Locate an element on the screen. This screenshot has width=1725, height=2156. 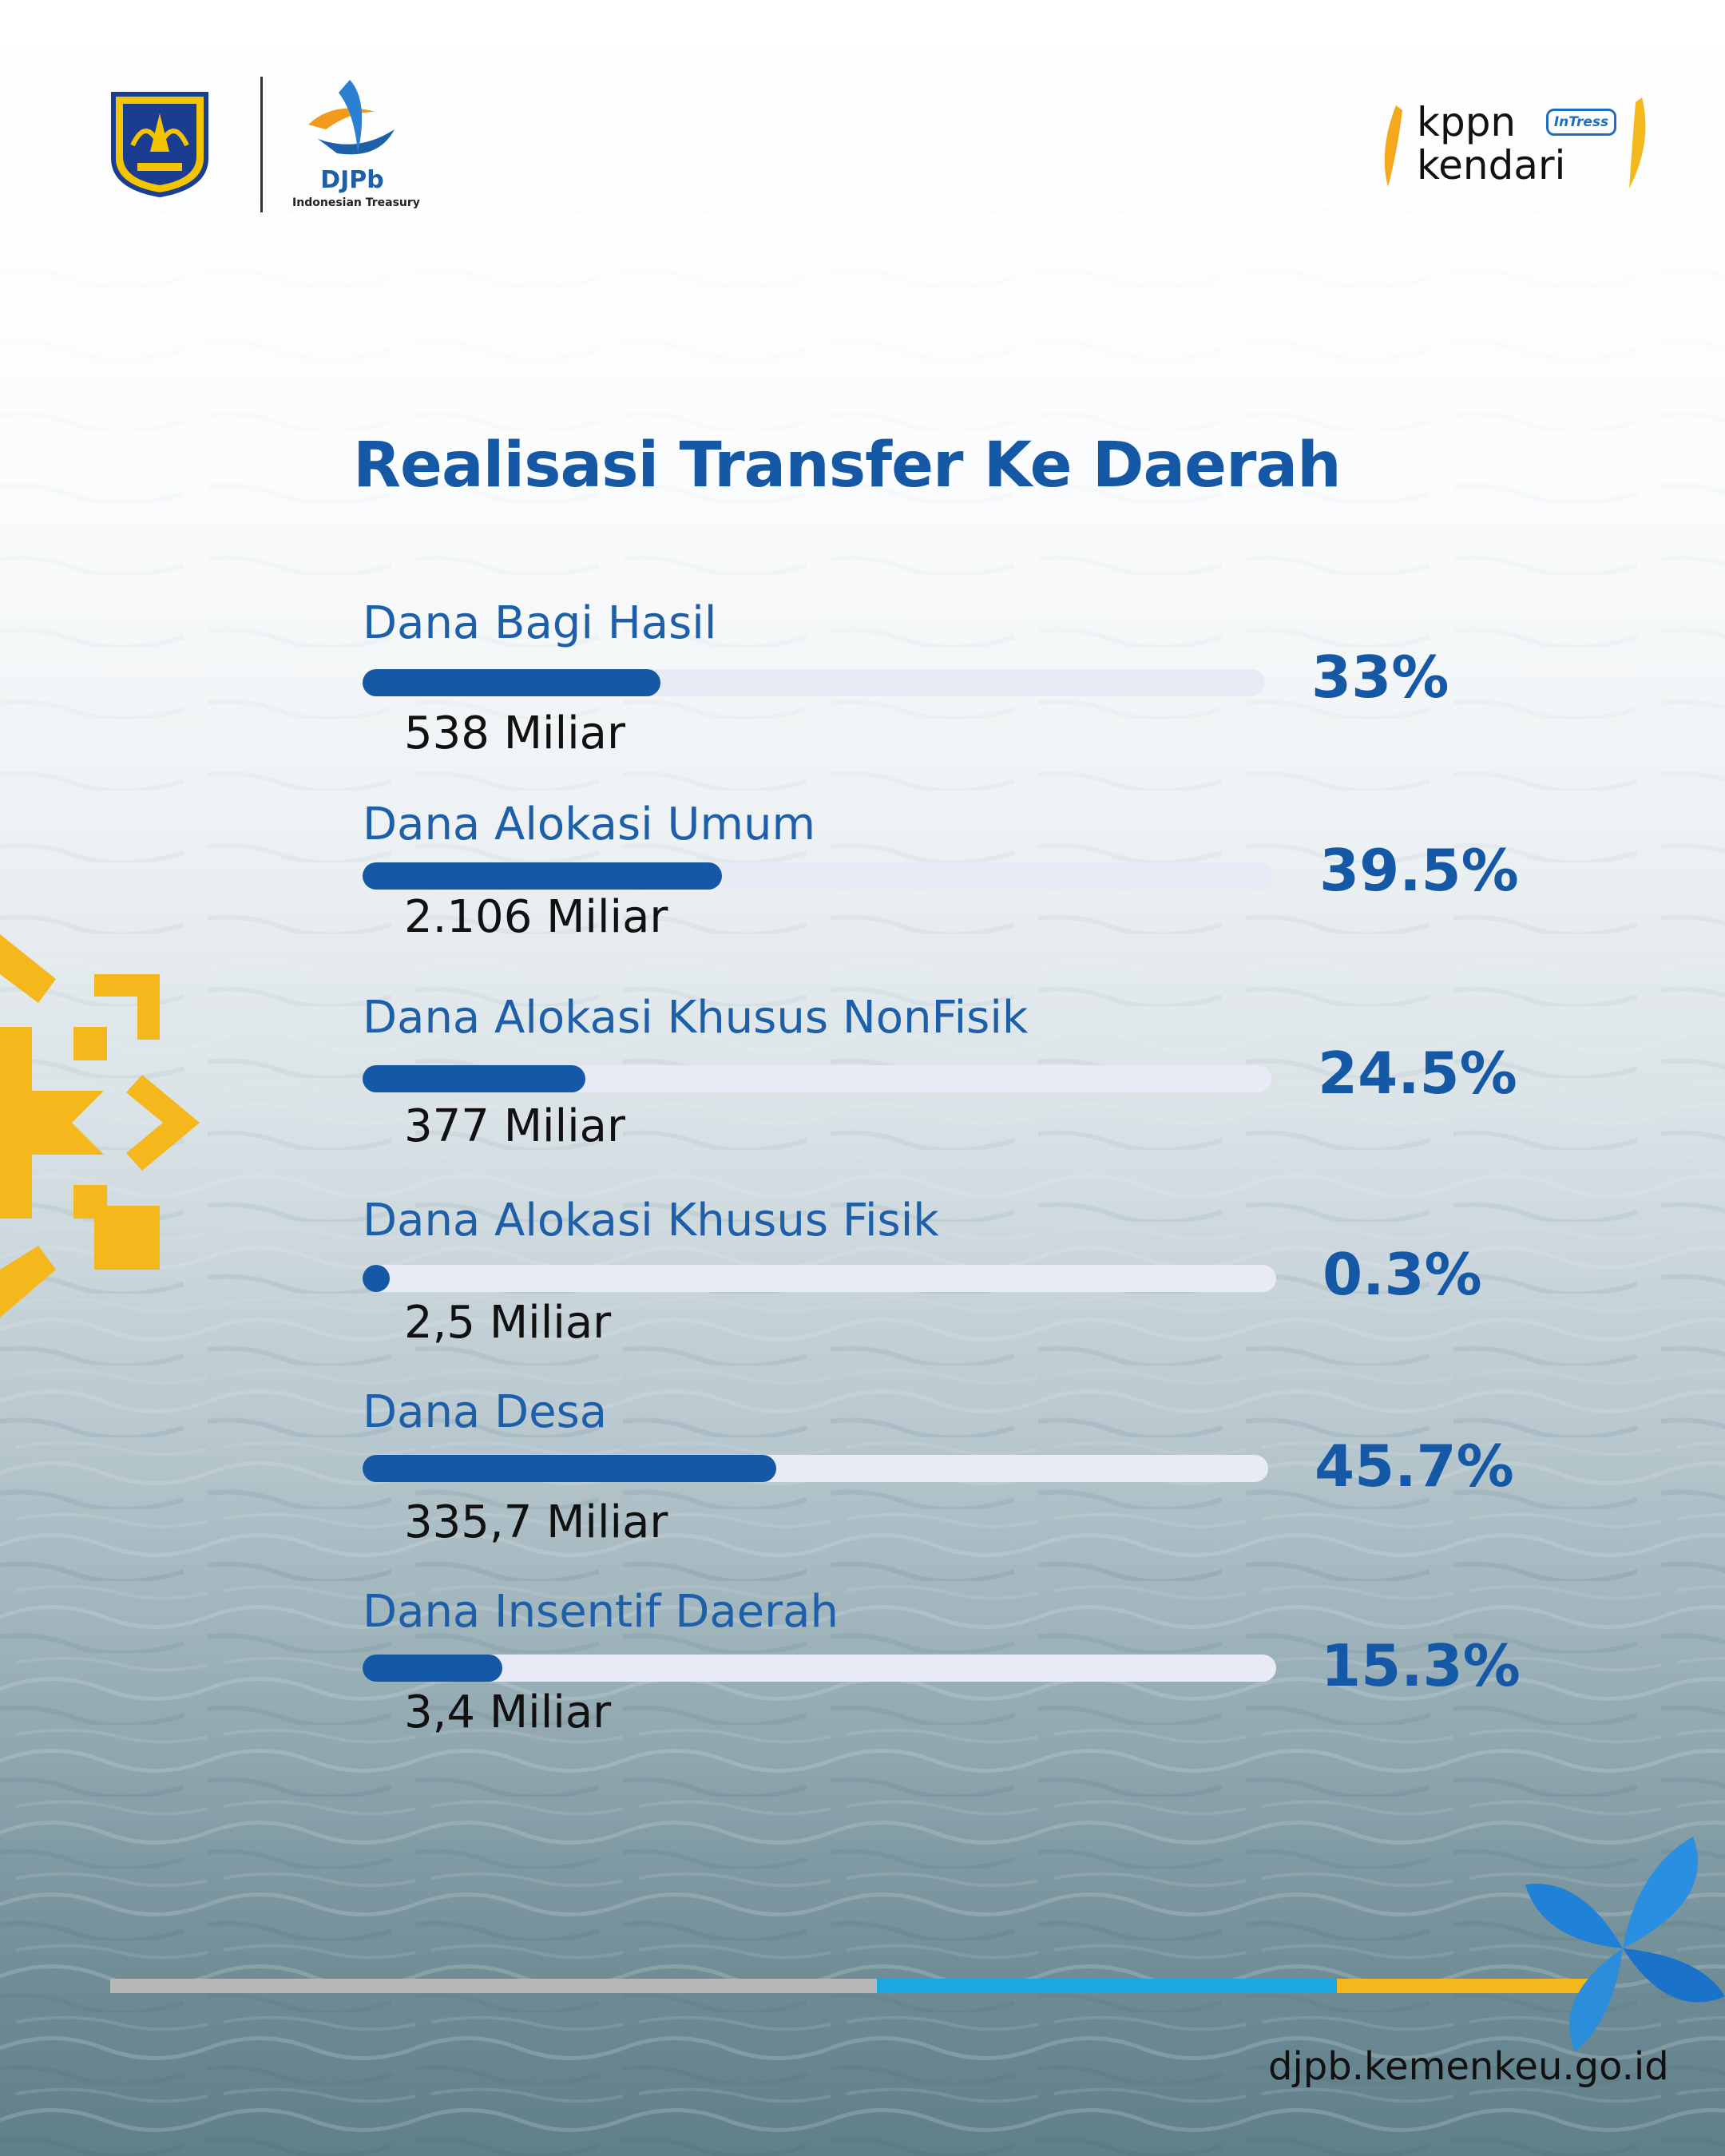
bar-label: Dana Insentif Daerah is located at coordinates (601, 1612).